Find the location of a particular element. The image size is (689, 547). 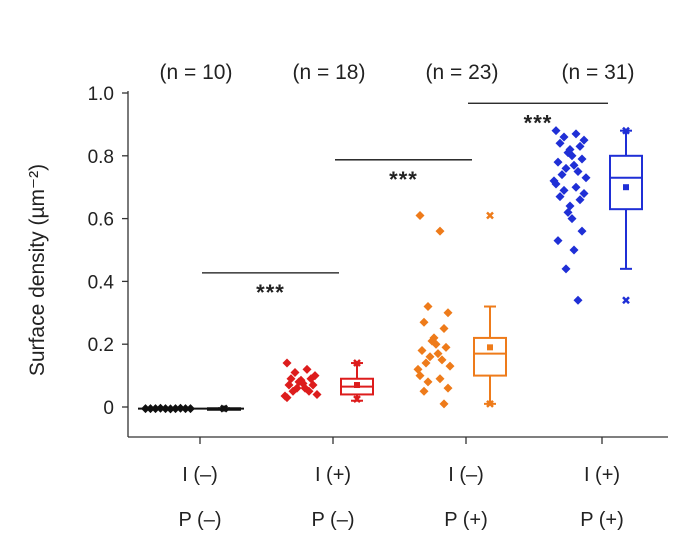

sample-size-label: (n = 10) is located at coordinates (196, 72).